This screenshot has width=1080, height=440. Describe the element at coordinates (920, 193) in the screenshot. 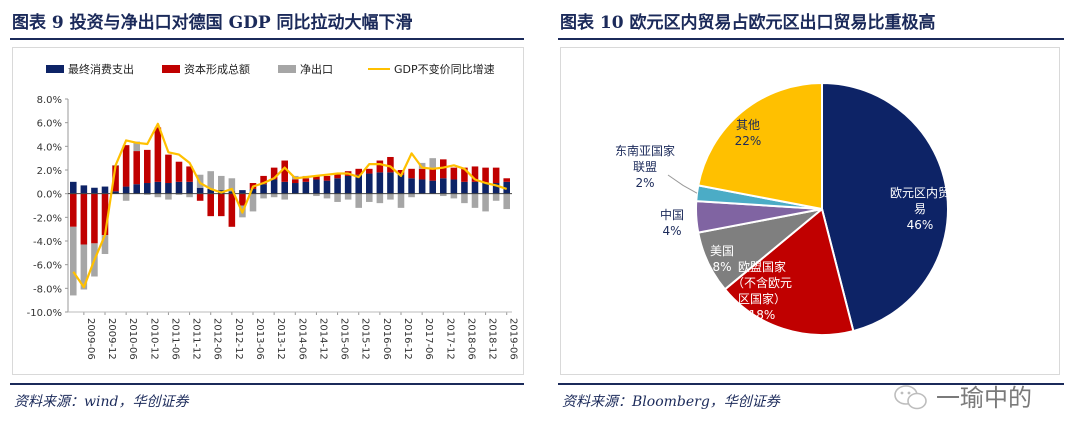

I see `pie-label-line: 欧元区内贸` at that location.